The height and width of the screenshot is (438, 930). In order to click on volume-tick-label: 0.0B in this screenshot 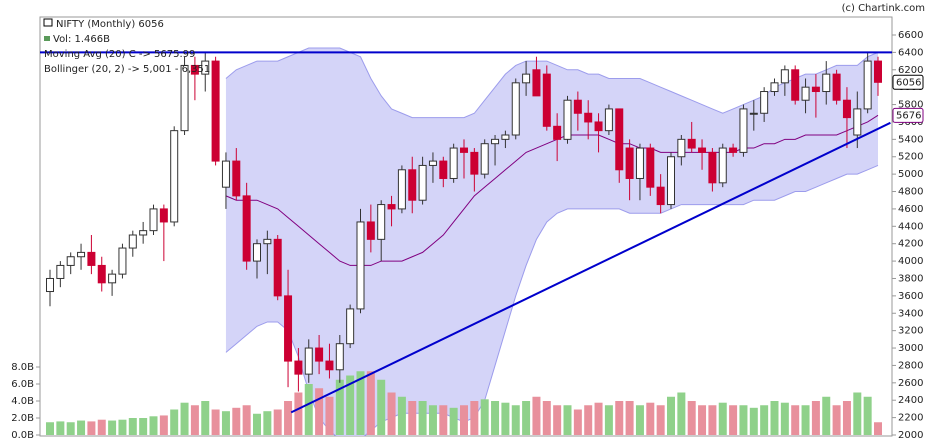, I will do `click(22, 434)`.